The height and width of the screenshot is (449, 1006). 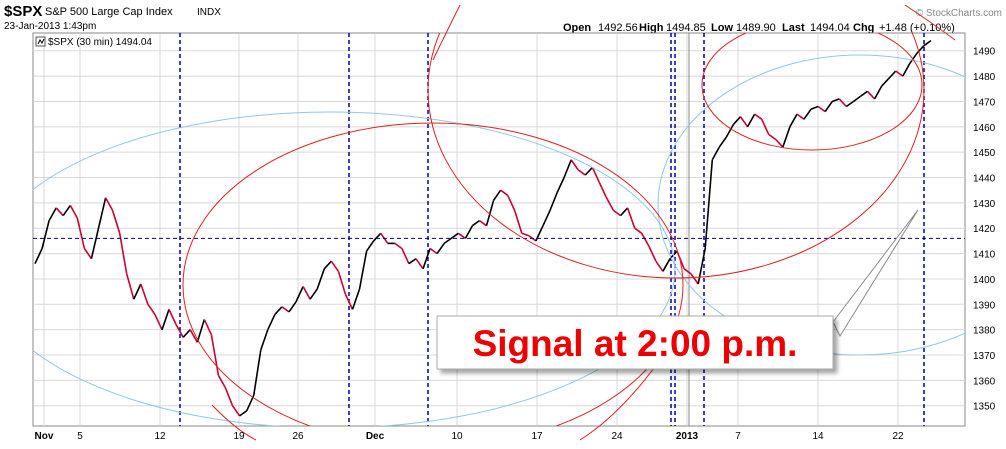 I want to click on y-tick-label: 1460, so click(x=984, y=128).